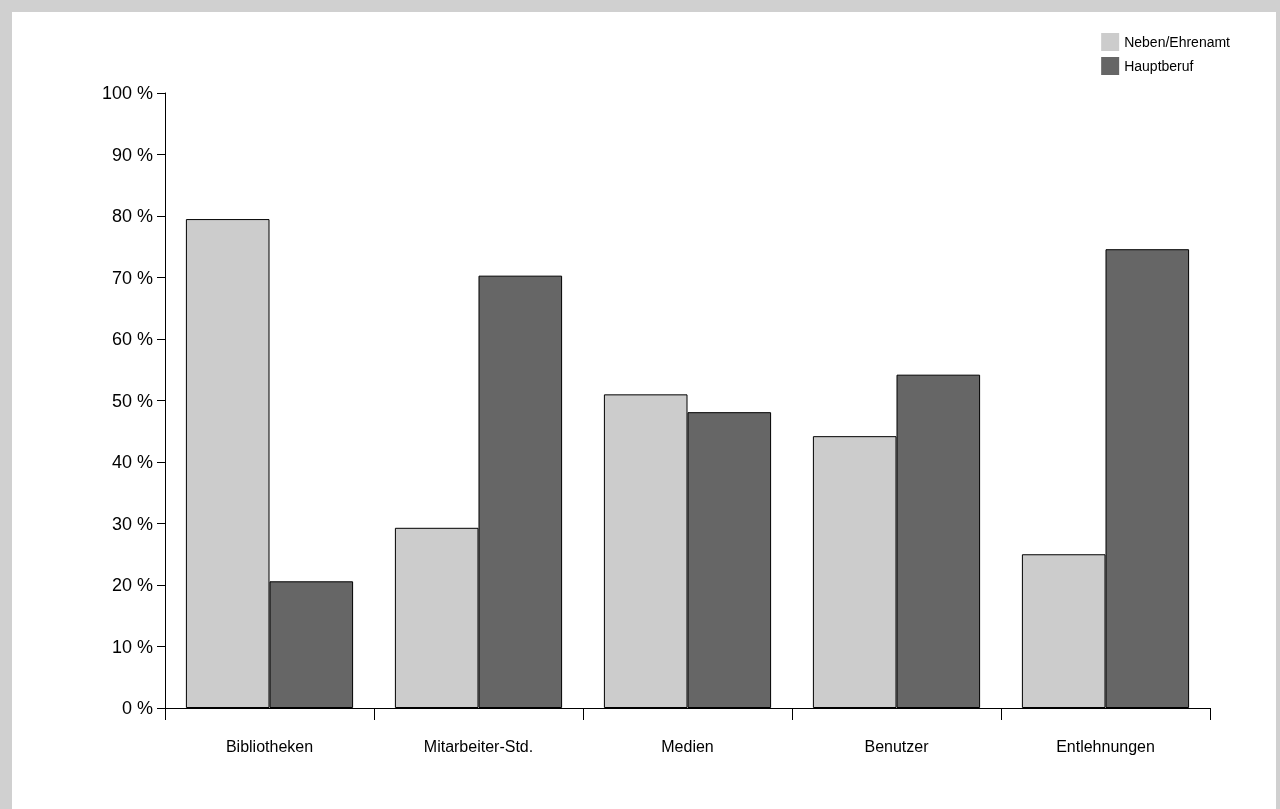  What do you see at coordinates (1159, 66) in the screenshot?
I see `legend-label: Hauptberuf` at bounding box center [1159, 66].